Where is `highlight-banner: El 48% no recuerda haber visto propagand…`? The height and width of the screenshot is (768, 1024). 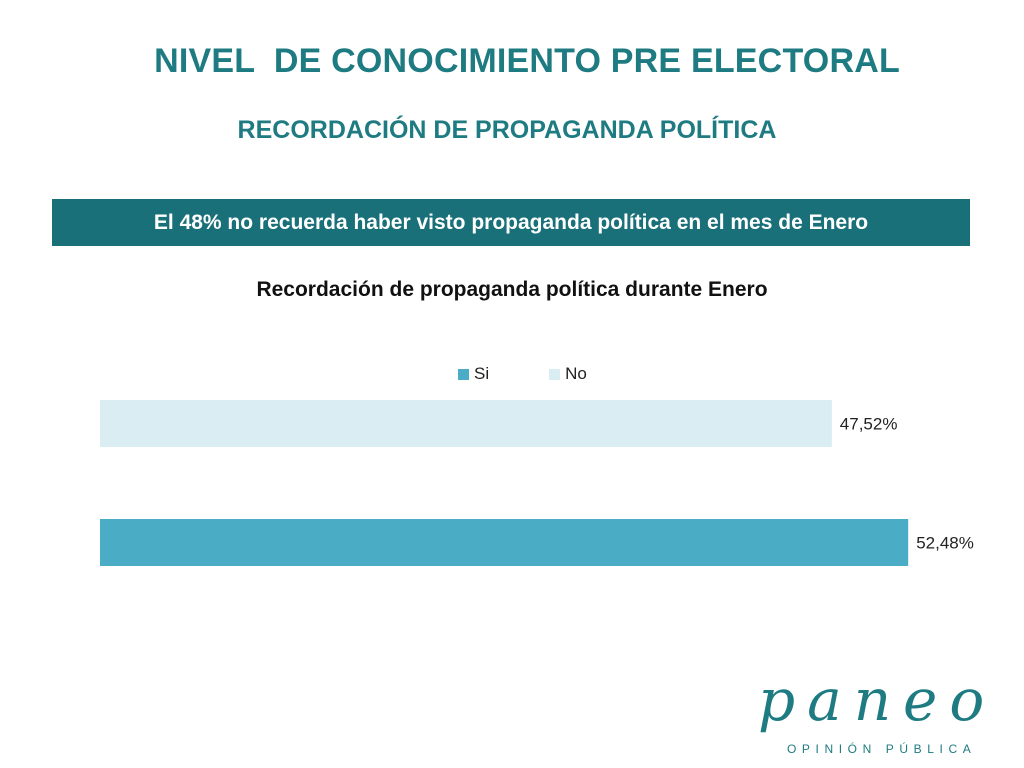 highlight-banner: El 48% no recuerda haber visto propagand… is located at coordinates (511, 222).